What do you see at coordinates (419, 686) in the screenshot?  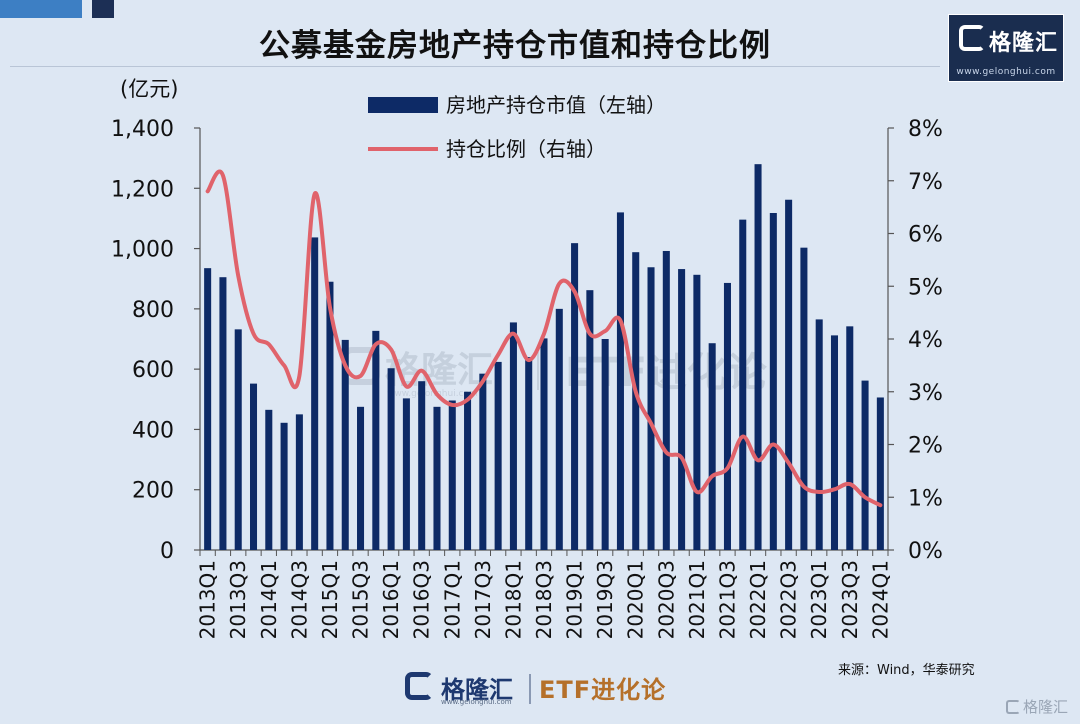 I see `footer-g-icon` at bounding box center [419, 686].